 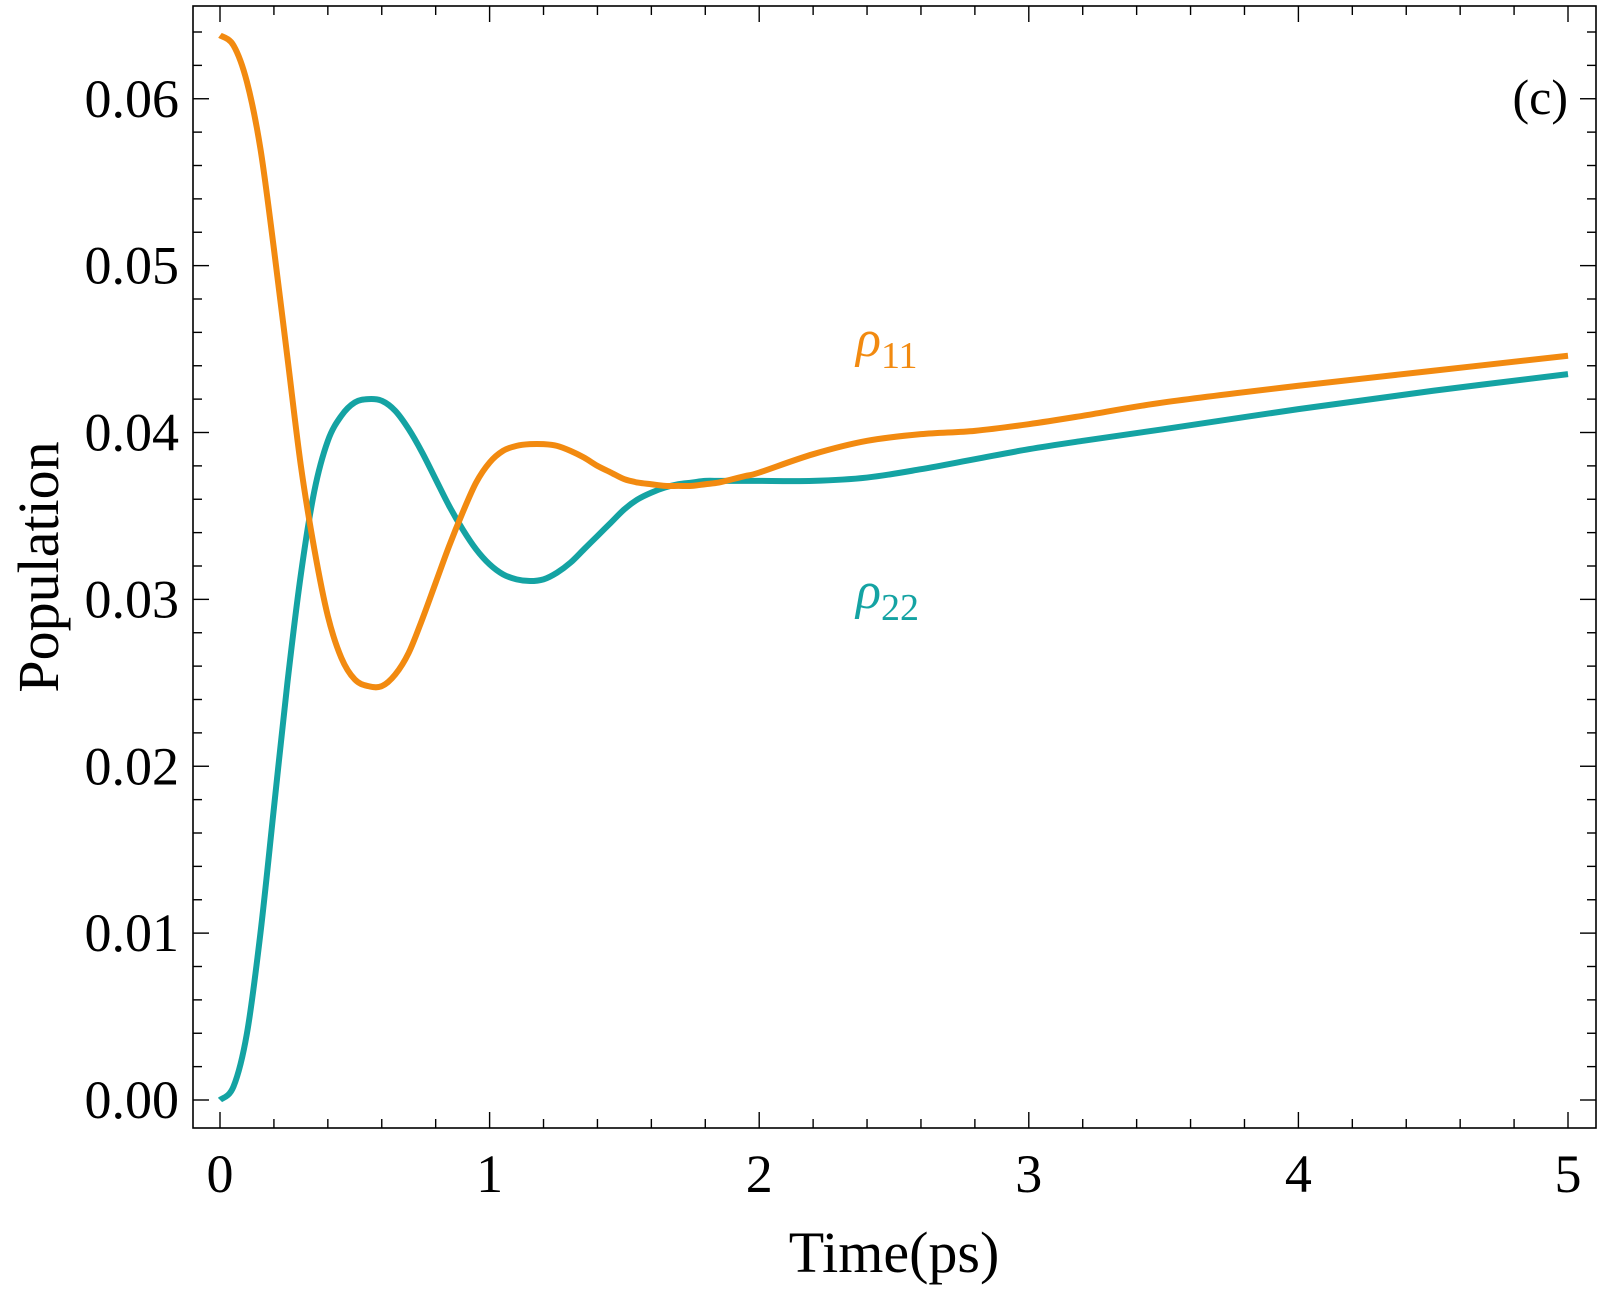 What do you see at coordinates (867, 339) in the screenshot?
I see `rho11-symbol: ρ` at bounding box center [867, 339].